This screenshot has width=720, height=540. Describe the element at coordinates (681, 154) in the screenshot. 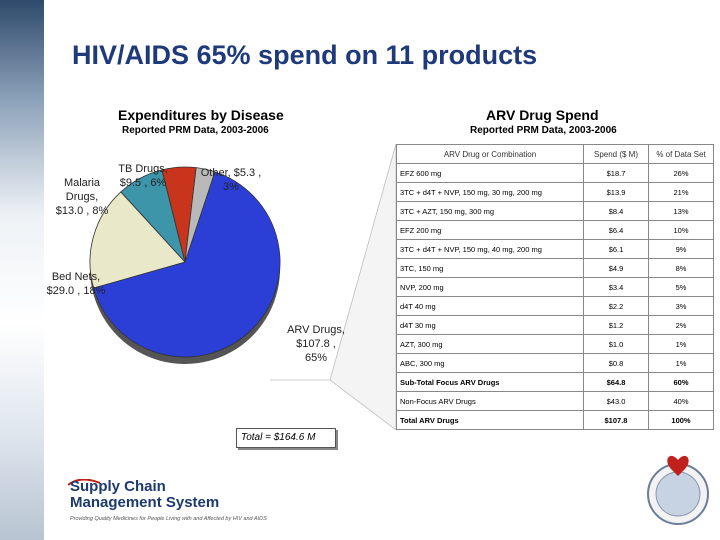

I see `column-header-percent: % of Data Set` at that location.